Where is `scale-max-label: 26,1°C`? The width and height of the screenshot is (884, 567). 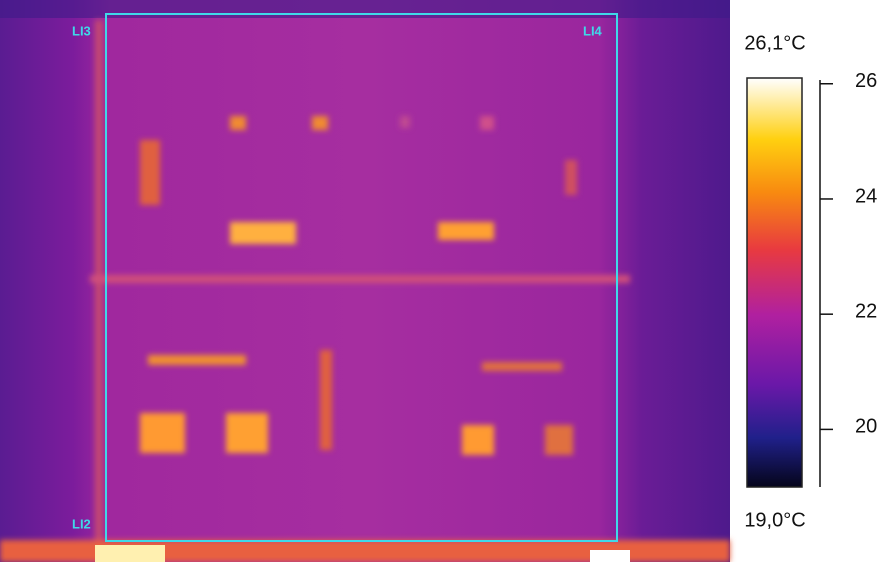
scale-max-label: 26,1°C is located at coordinates (774, 43).